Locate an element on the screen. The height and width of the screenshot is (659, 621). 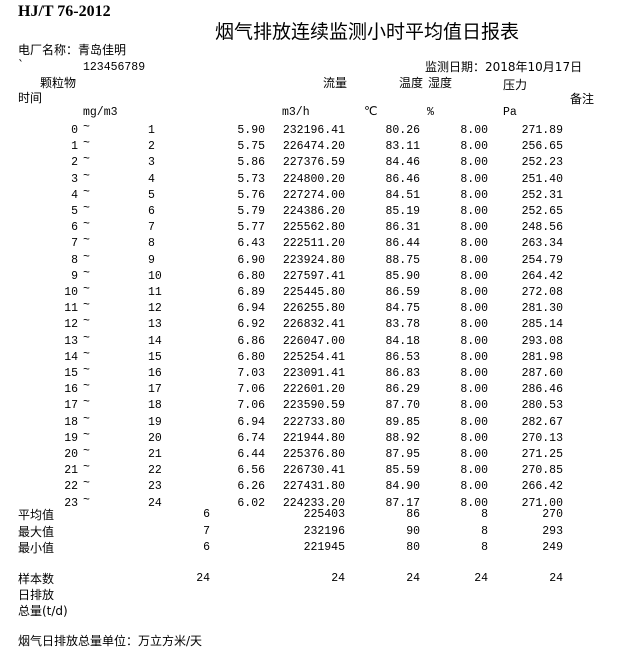
flow-value: 222601.20 is located at coordinates (313, 390).